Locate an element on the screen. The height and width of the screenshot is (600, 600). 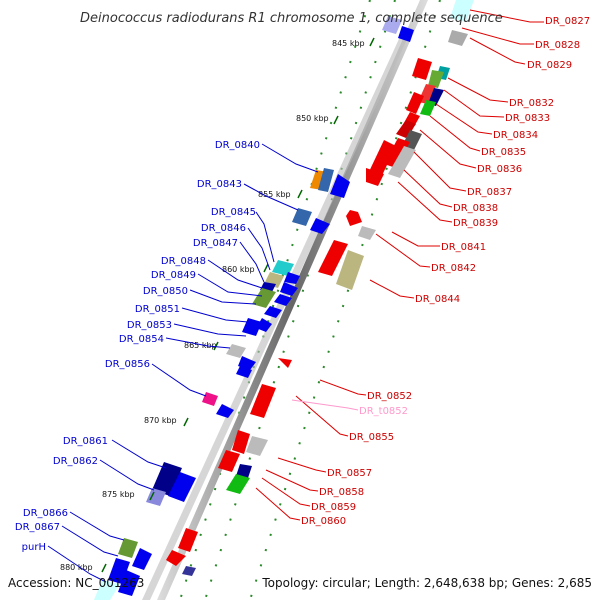
gene-label: DR_0859 is located at coordinates (333, 507).